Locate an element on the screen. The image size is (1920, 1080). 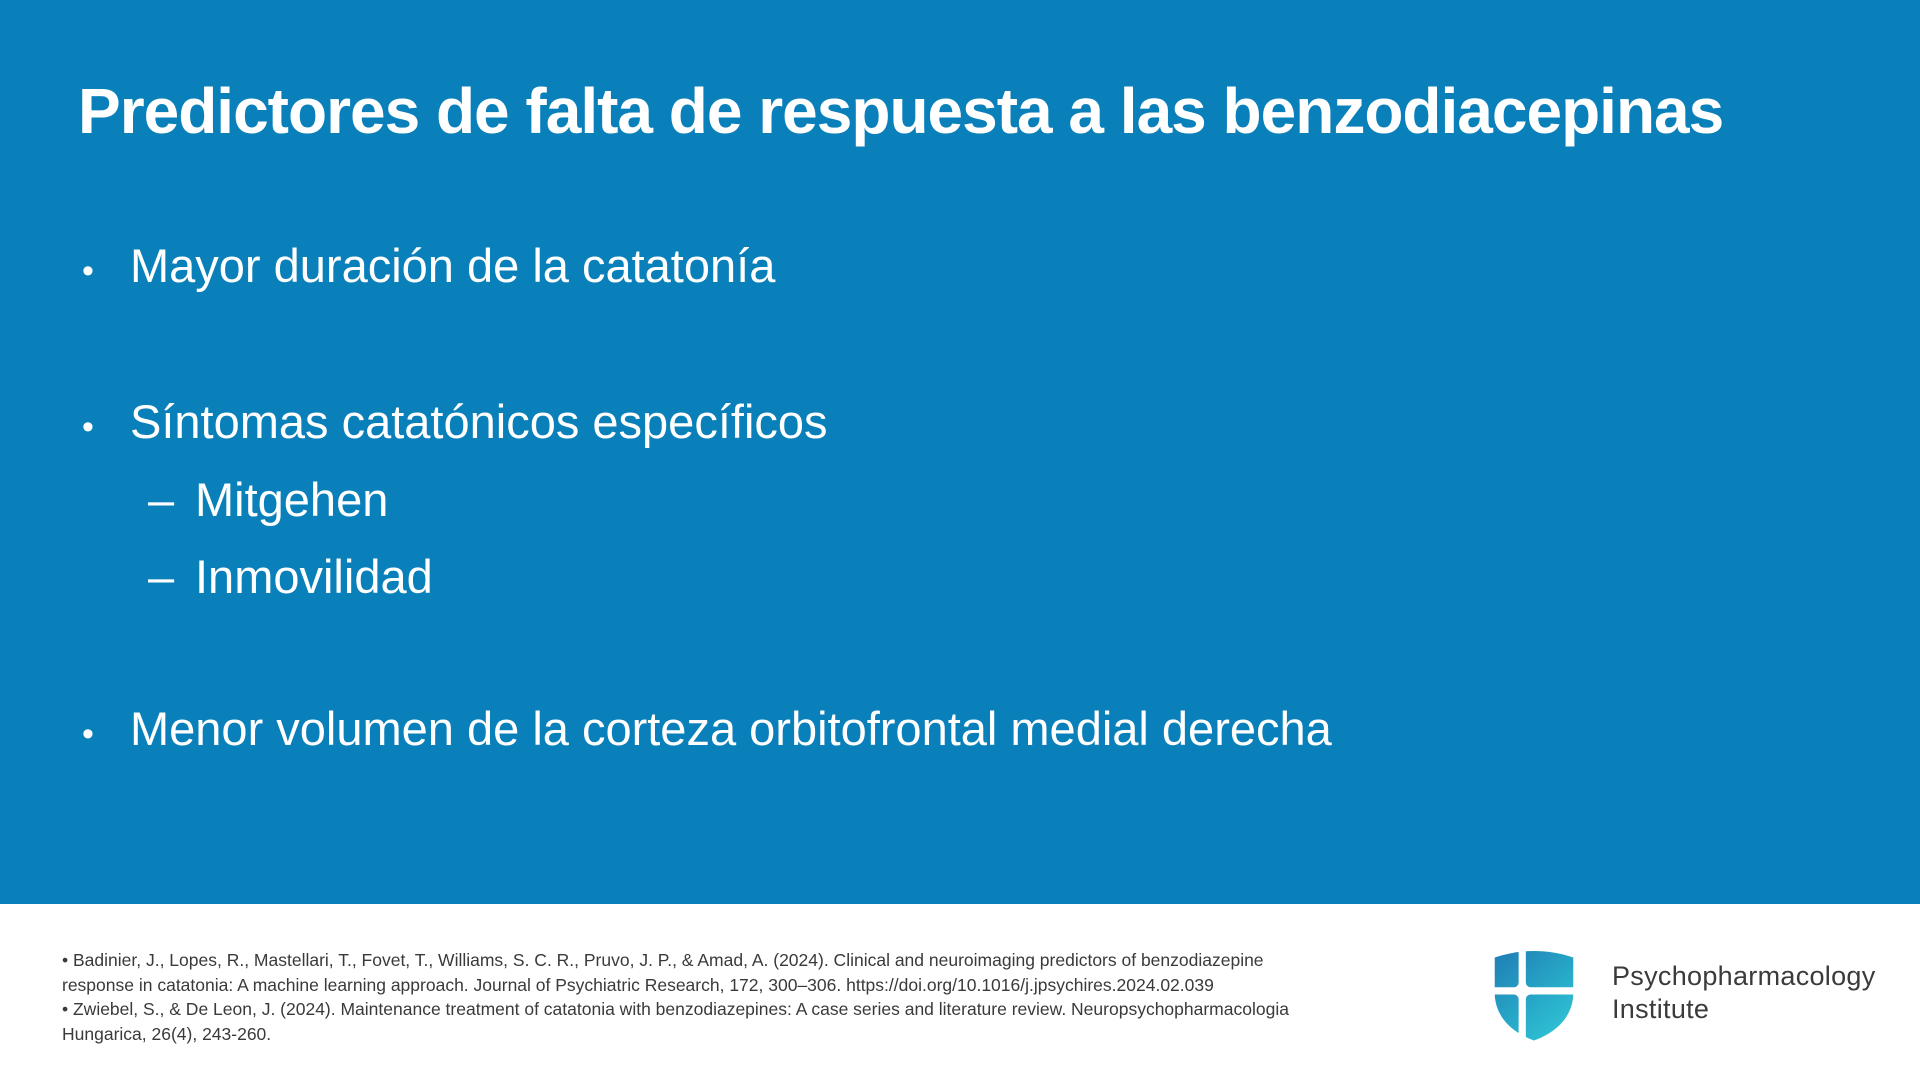
bullet-text: Mayor duración de la catatonía is located at coordinates (453, 265).